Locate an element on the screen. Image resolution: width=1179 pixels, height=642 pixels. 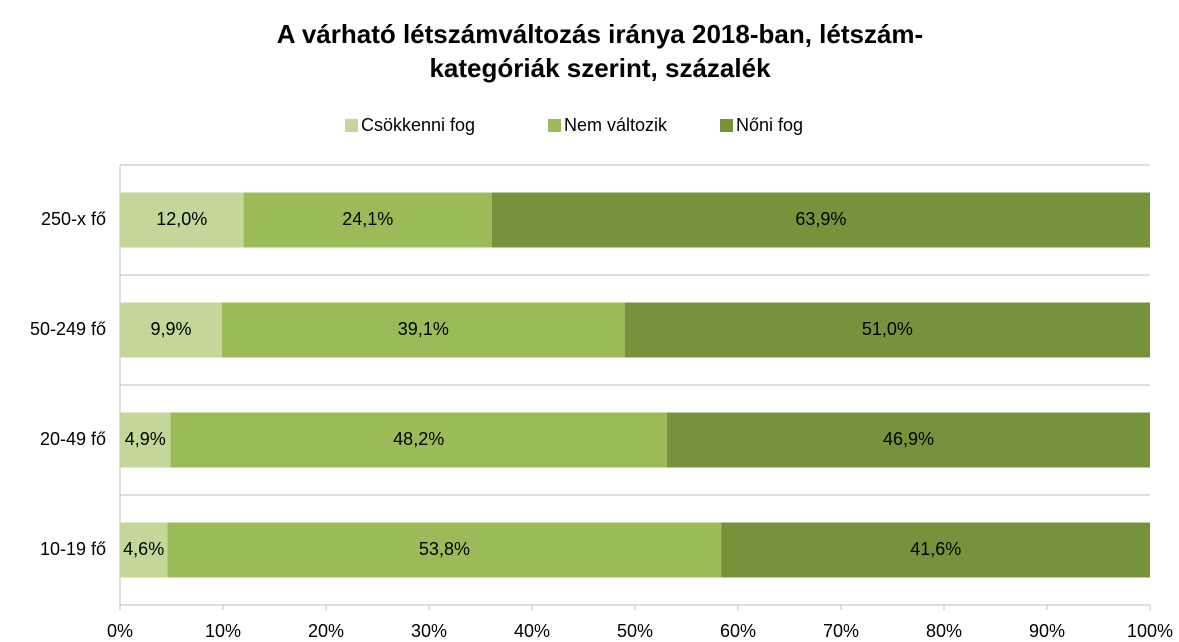
data-label: 9,9% is located at coordinates (170, 329).